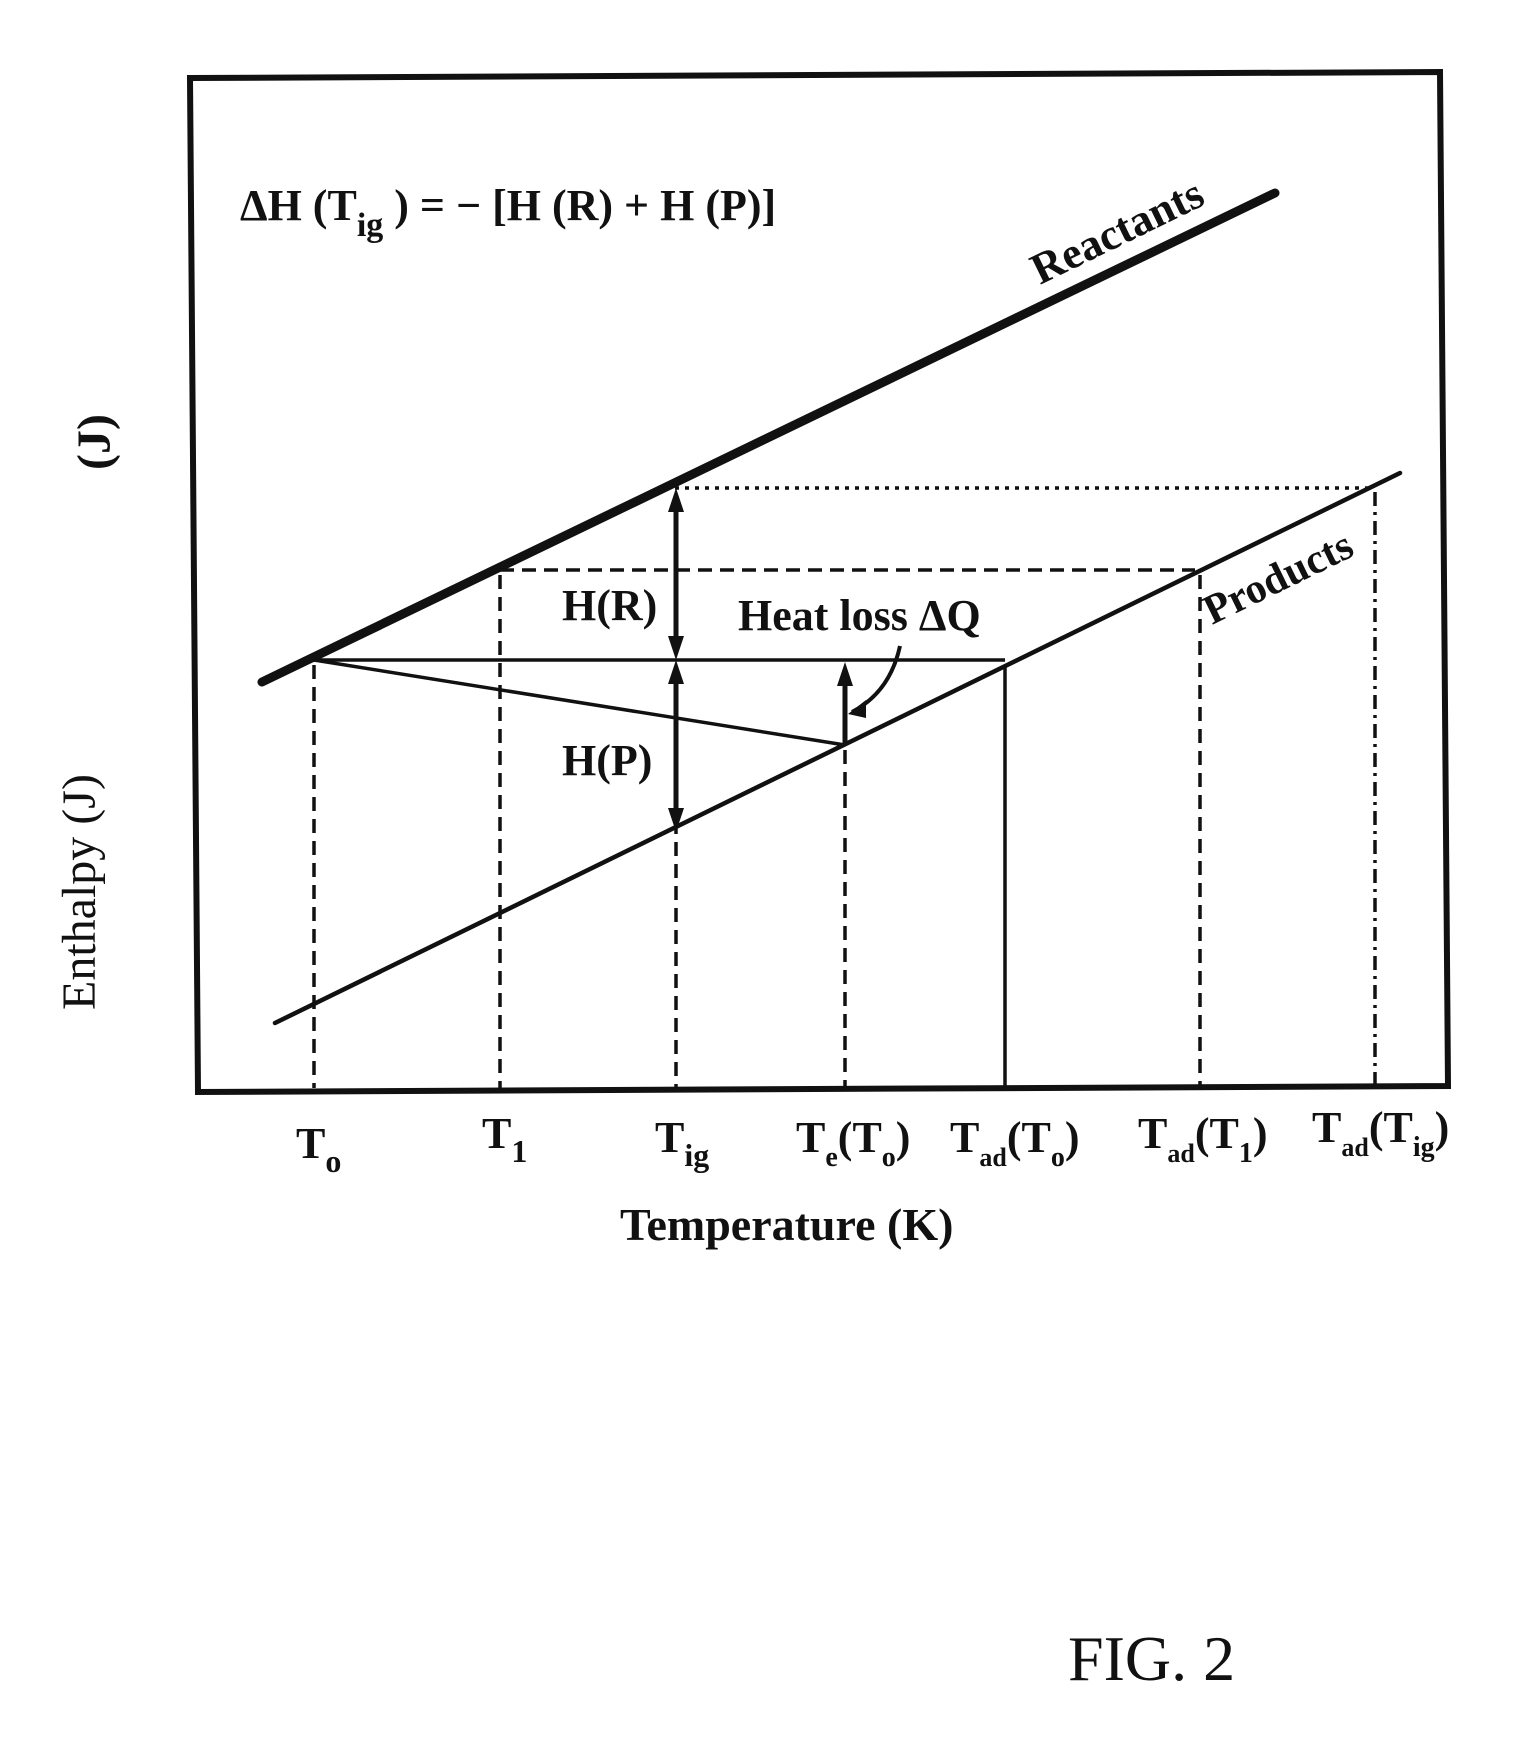 The image size is (1524, 1747). Describe the element at coordinates (676, 746) in the screenshot. I see `h-p-arrow` at that location.